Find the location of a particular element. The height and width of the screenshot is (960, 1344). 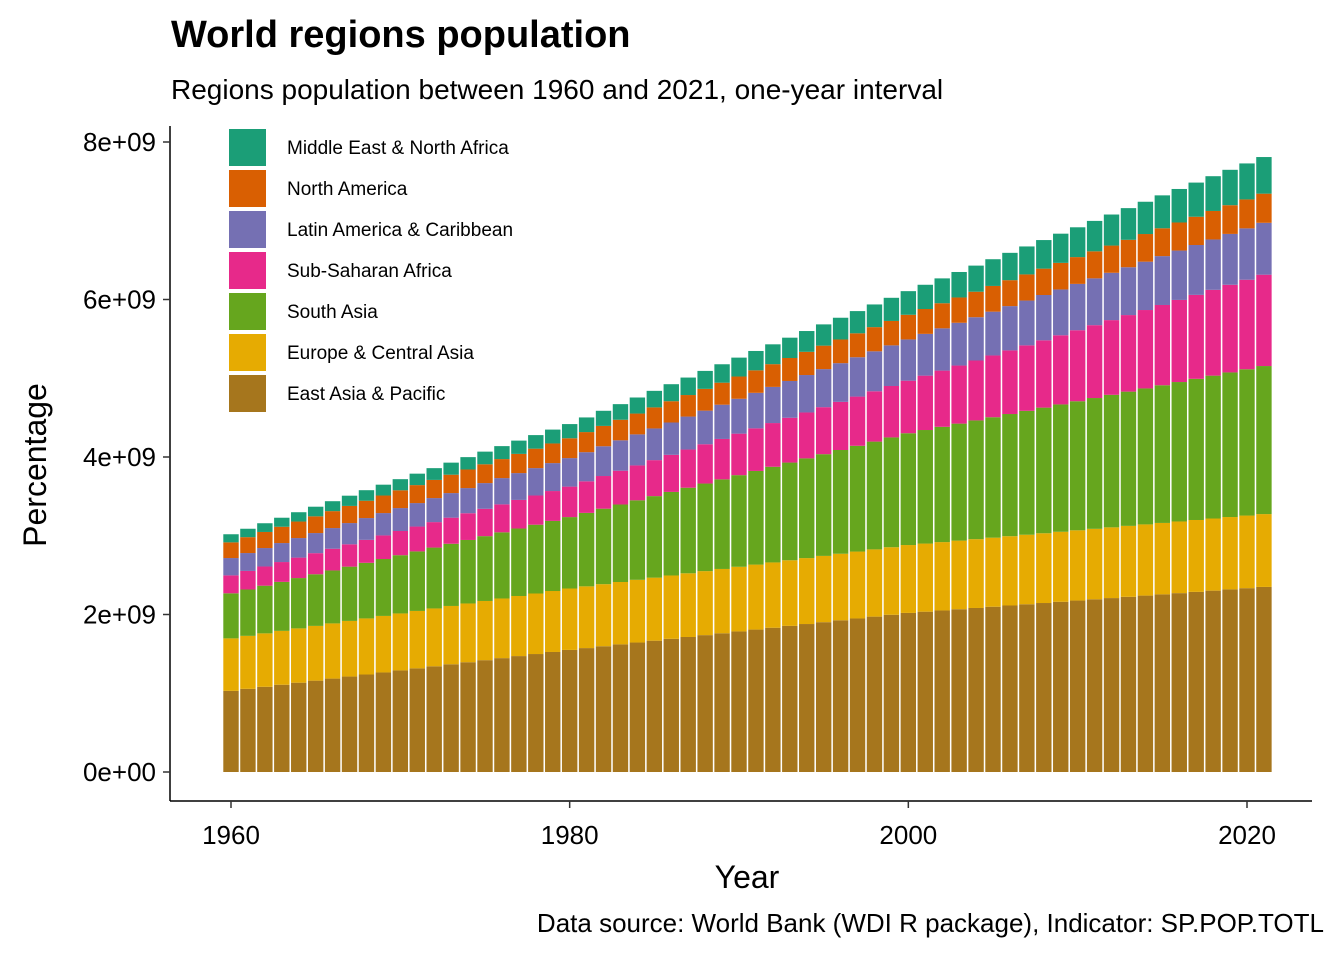

legend-label: North America is located at coordinates (347, 189).